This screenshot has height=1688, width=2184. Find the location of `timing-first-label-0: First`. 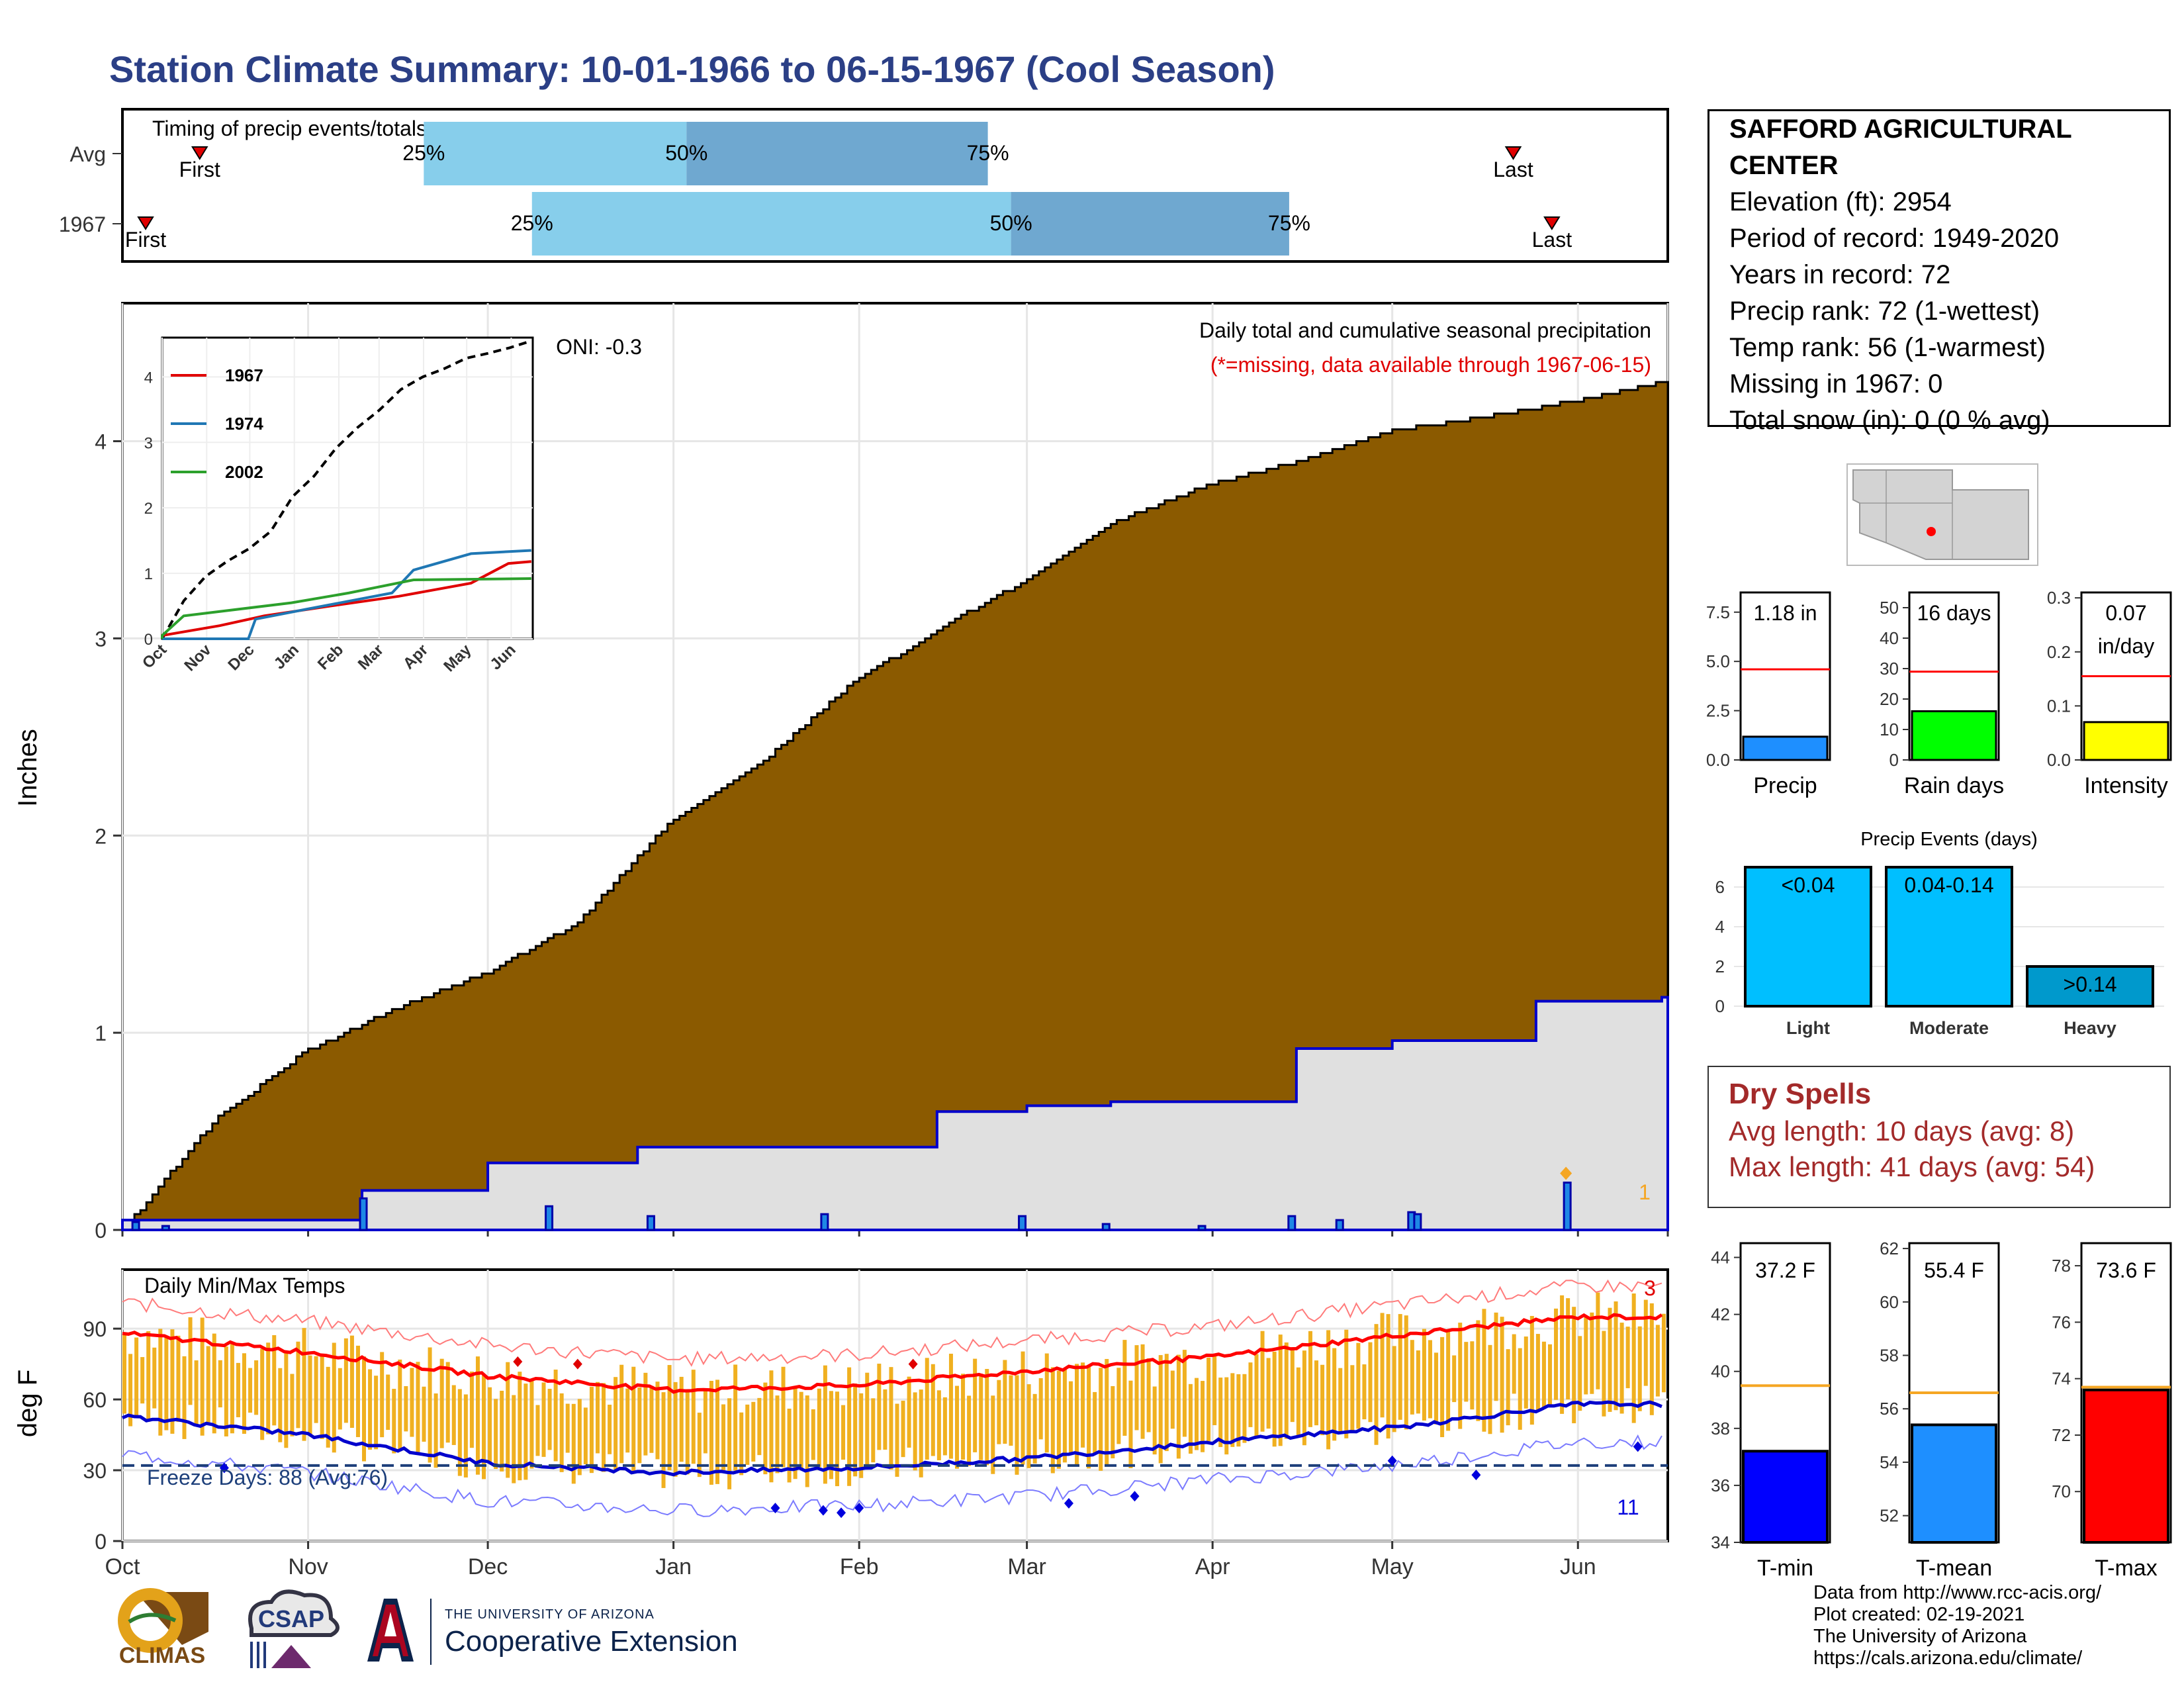

timing-first-label-0: First is located at coordinates (199, 169).